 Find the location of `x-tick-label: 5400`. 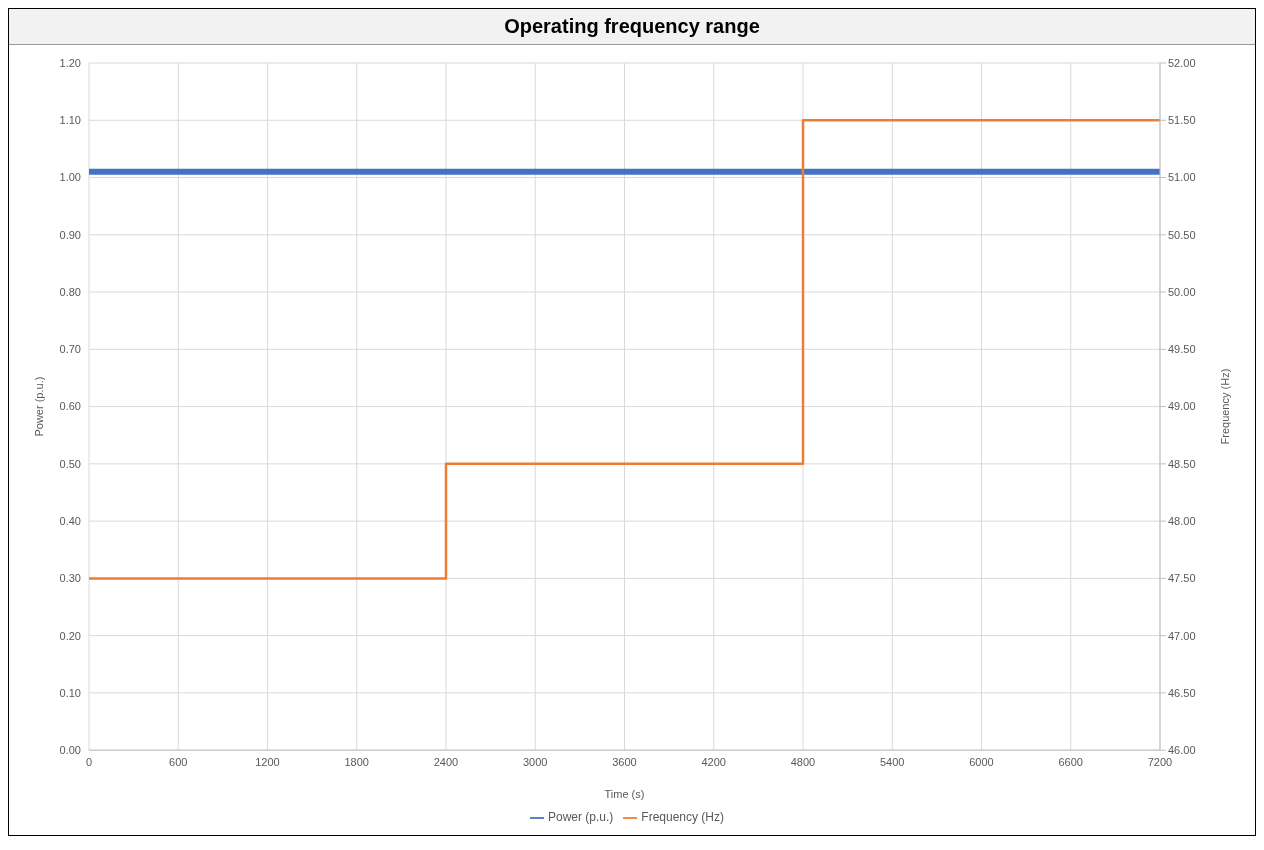

x-tick-label: 5400 is located at coordinates (892, 761).